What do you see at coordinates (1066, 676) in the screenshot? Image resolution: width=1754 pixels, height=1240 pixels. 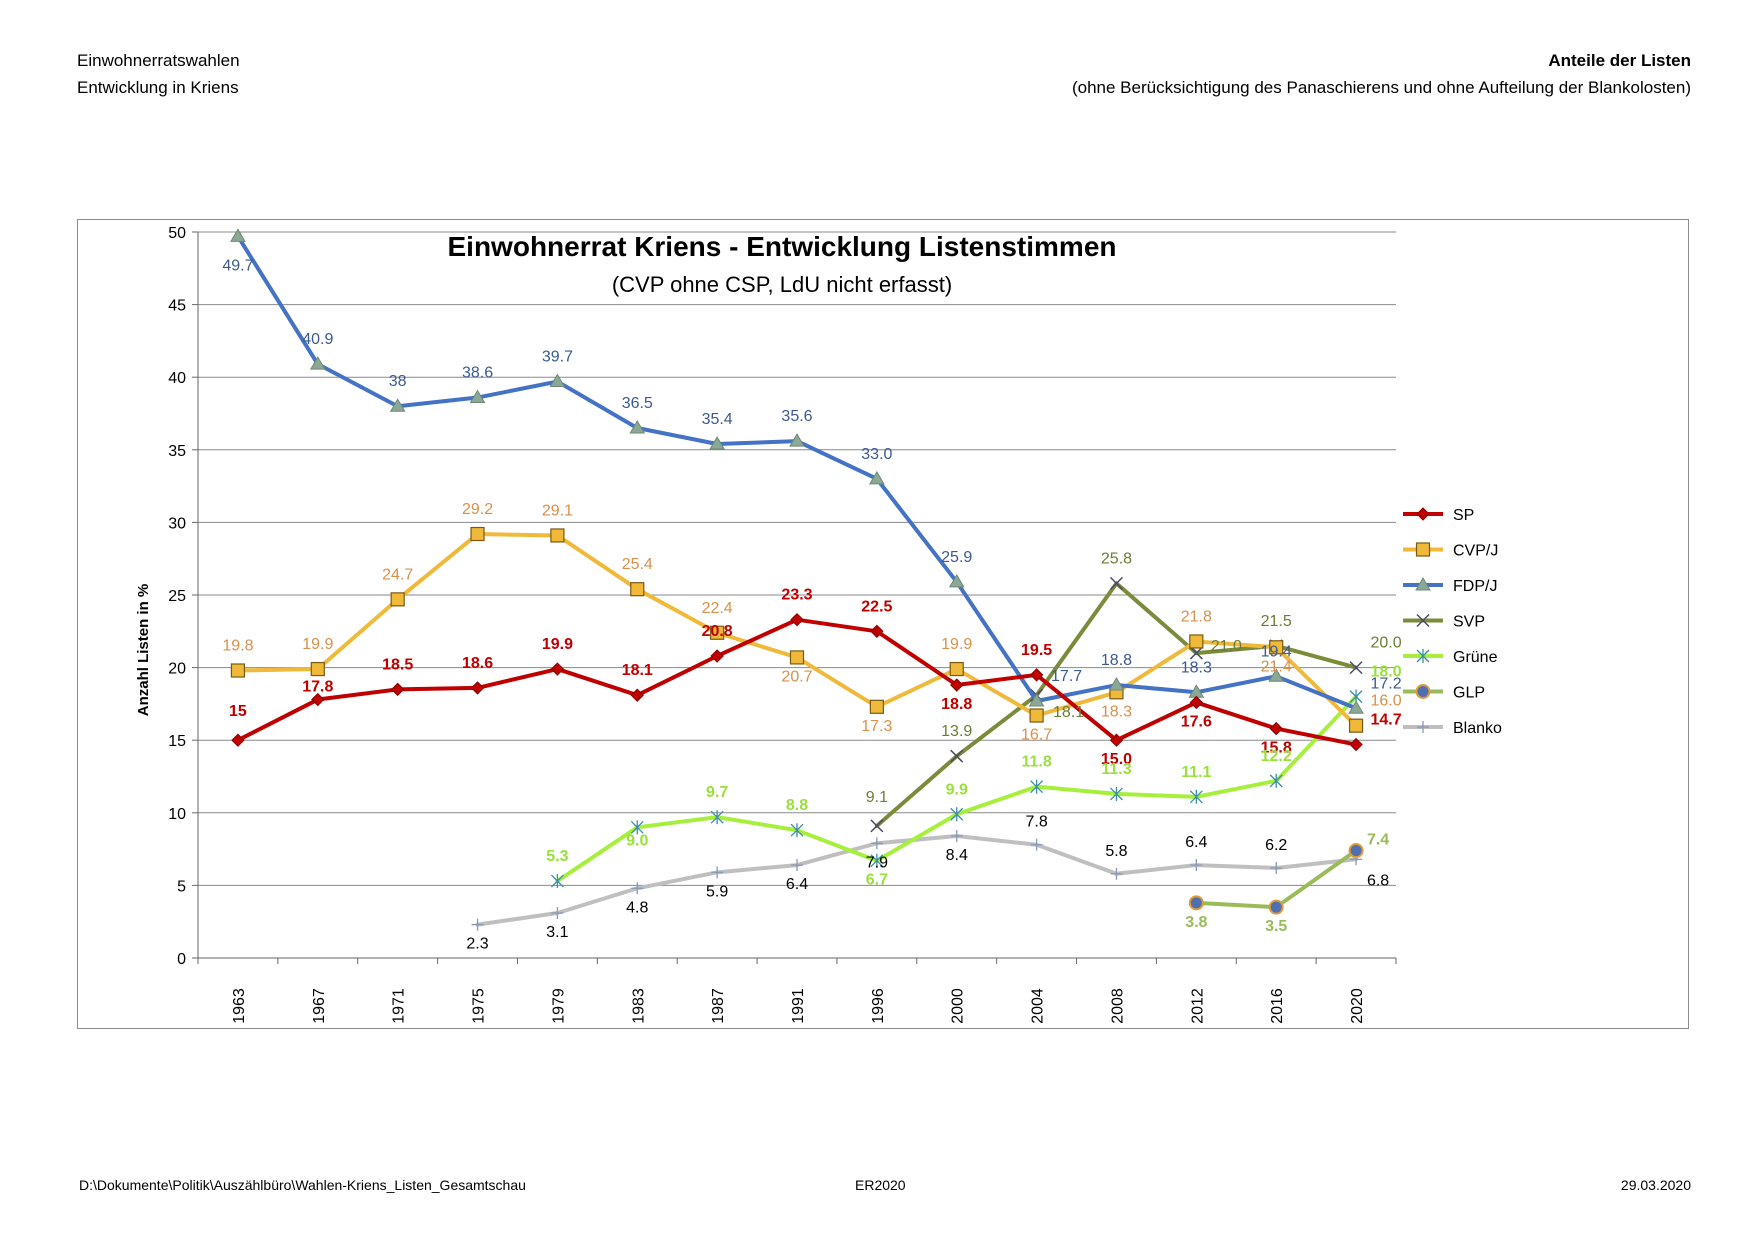 I see `data-label: 17.7` at bounding box center [1066, 676].